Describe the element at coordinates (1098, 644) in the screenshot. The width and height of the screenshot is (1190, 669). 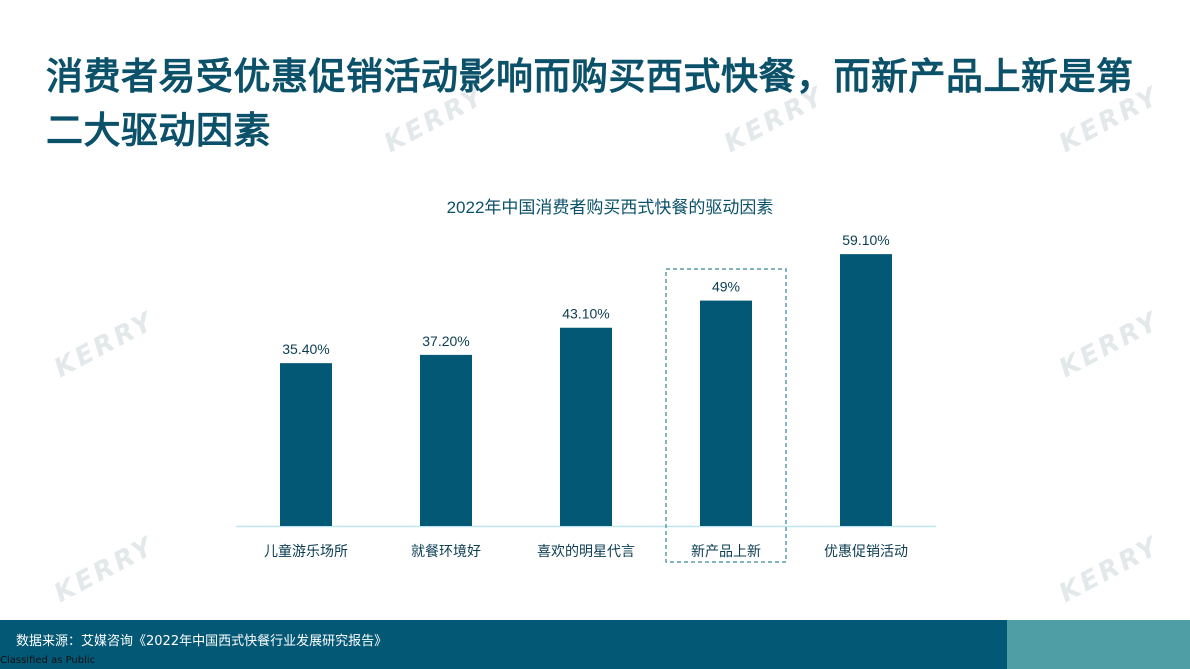
I see `footer-accent` at that location.